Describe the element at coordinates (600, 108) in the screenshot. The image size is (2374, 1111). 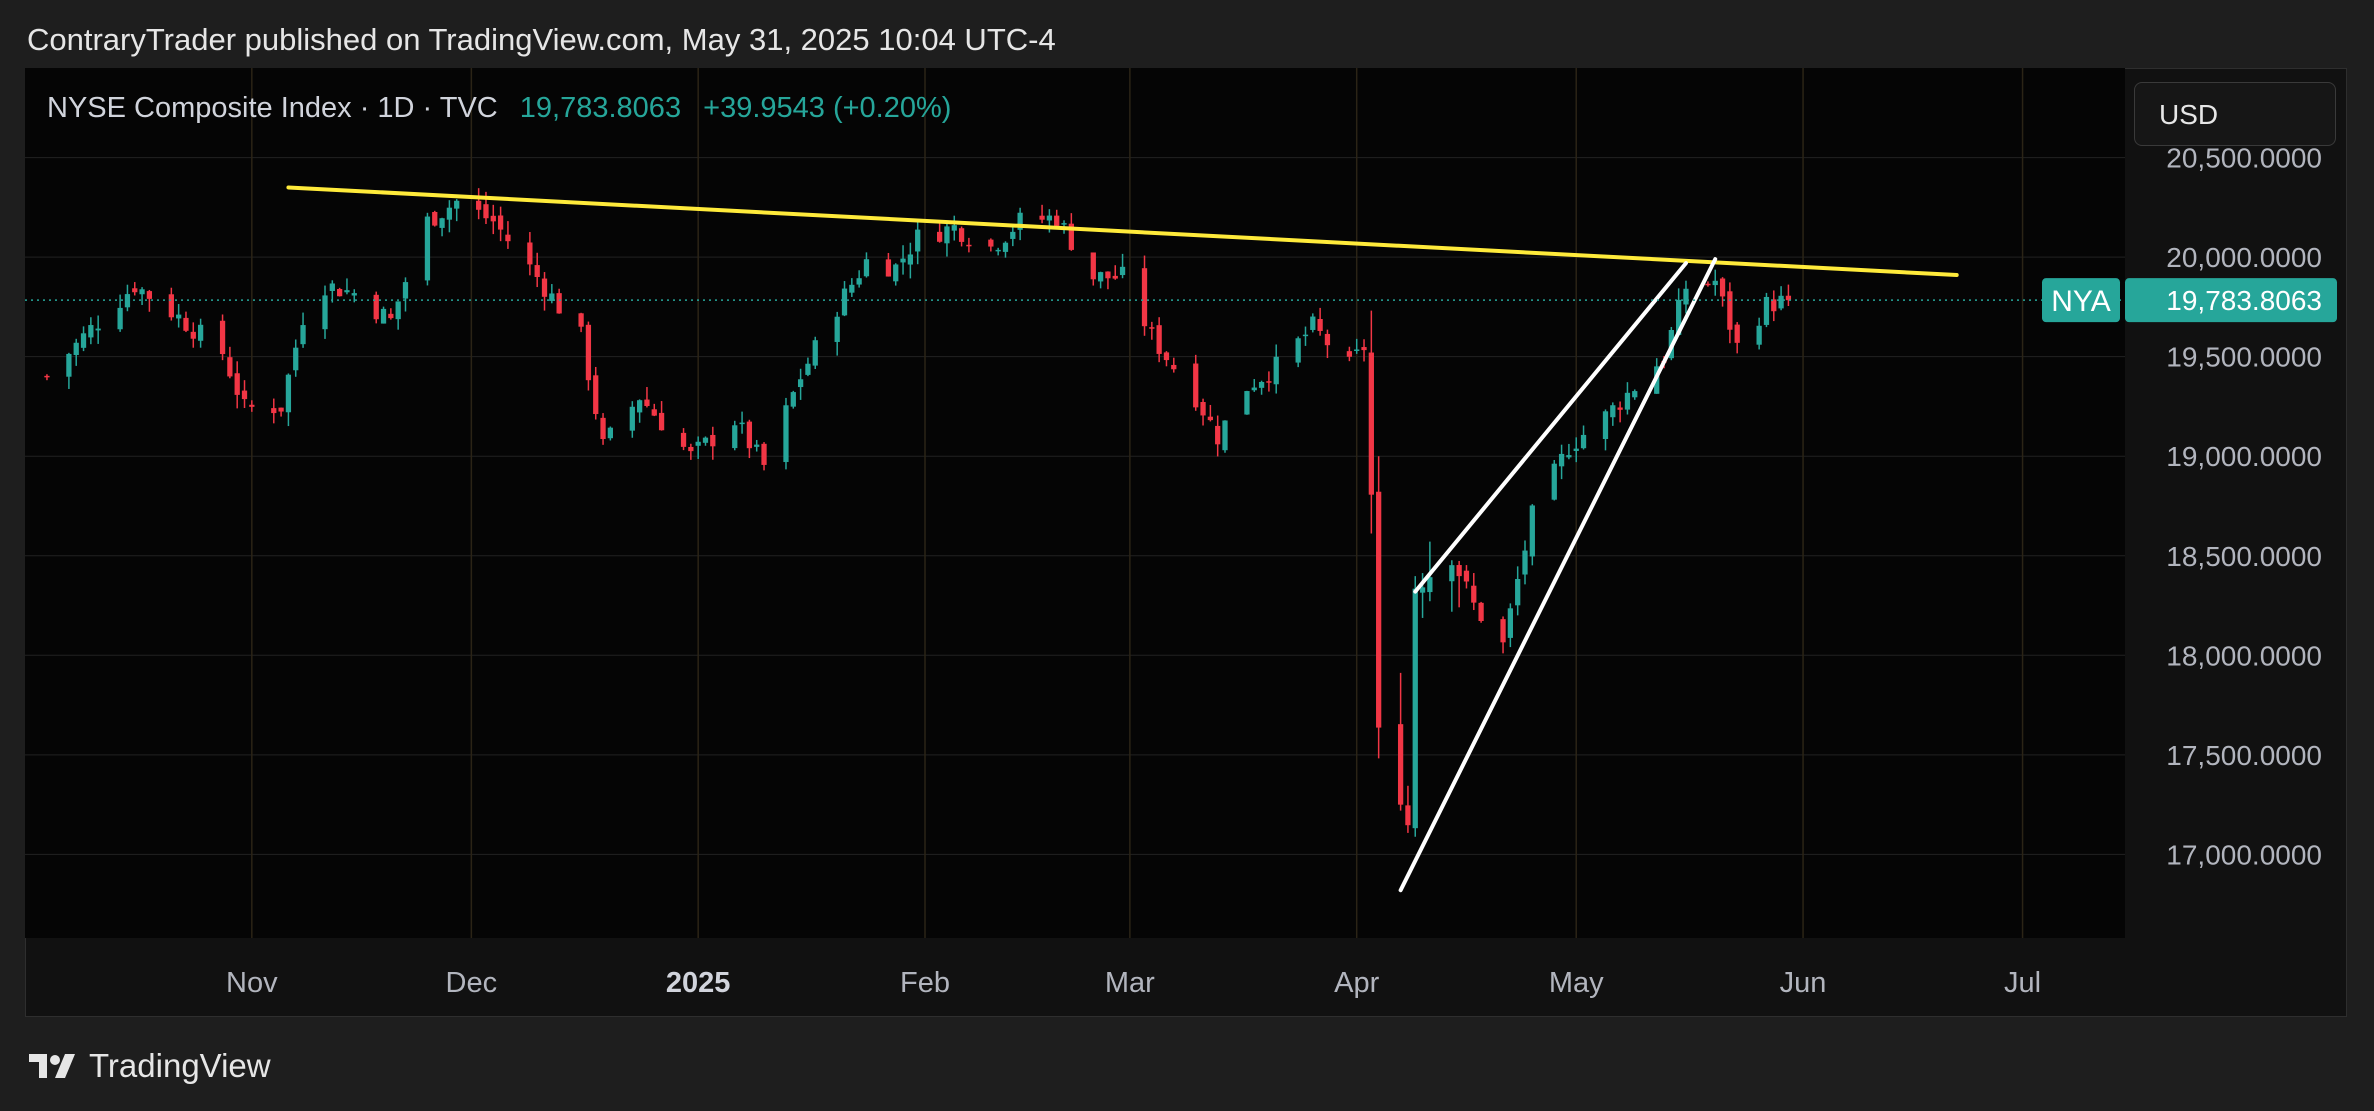
I see `legend-price: 19,783.8063` at that location.